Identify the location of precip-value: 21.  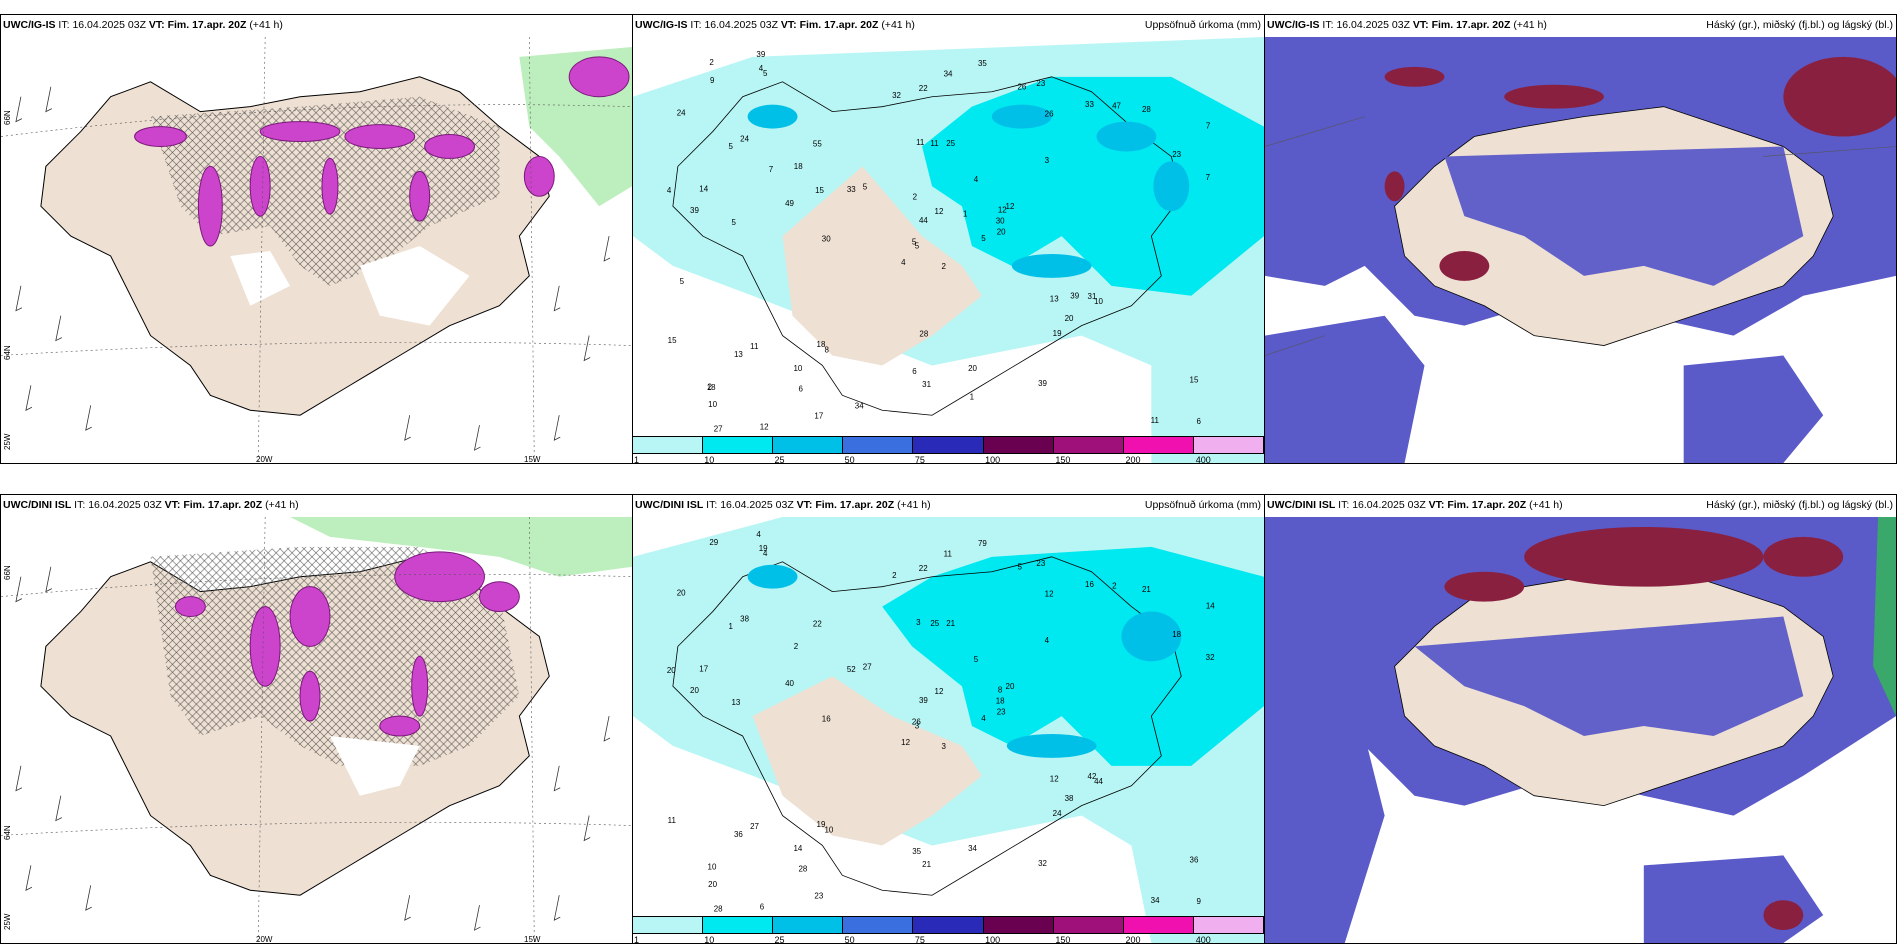
(926, 864).